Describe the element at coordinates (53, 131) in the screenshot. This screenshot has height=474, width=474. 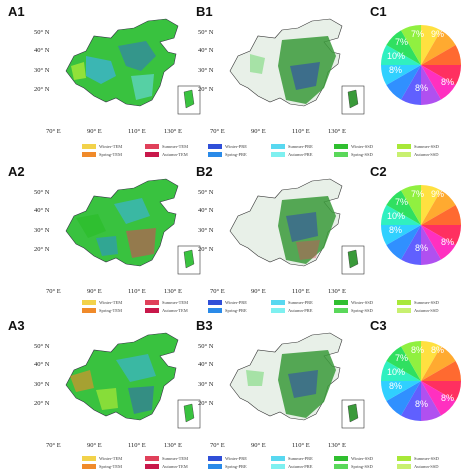
I see `lon-tick-70-a1: 70° E` at that location.